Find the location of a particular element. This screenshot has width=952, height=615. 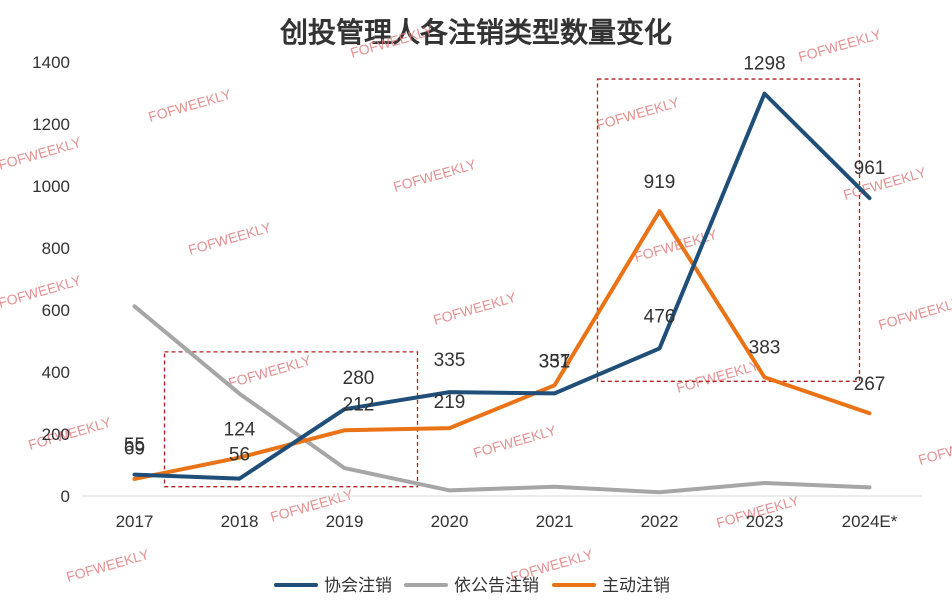

data-label: 919 is located at coordinates (660, 182).